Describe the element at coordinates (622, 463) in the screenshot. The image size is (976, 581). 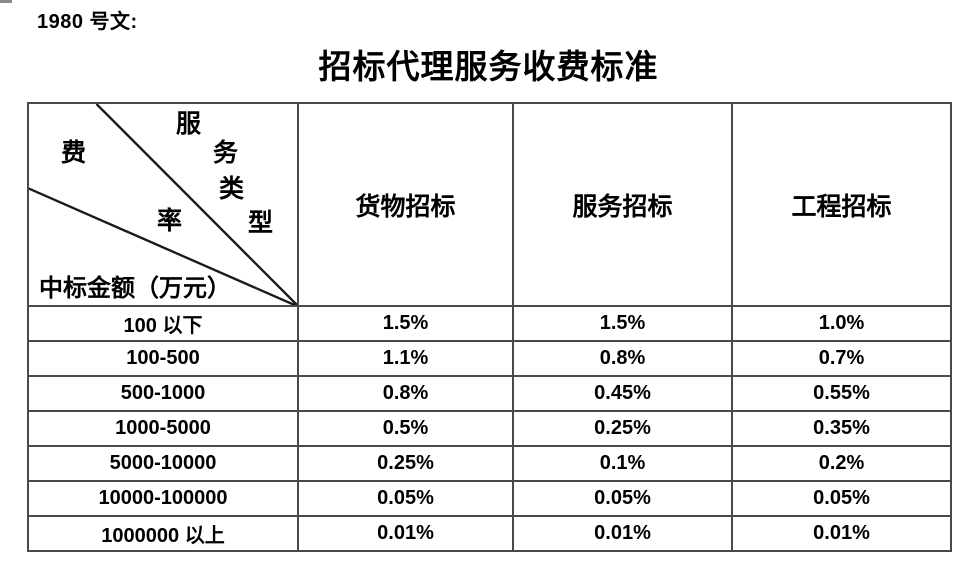
I see `value-cell: 0.1%` at that location.